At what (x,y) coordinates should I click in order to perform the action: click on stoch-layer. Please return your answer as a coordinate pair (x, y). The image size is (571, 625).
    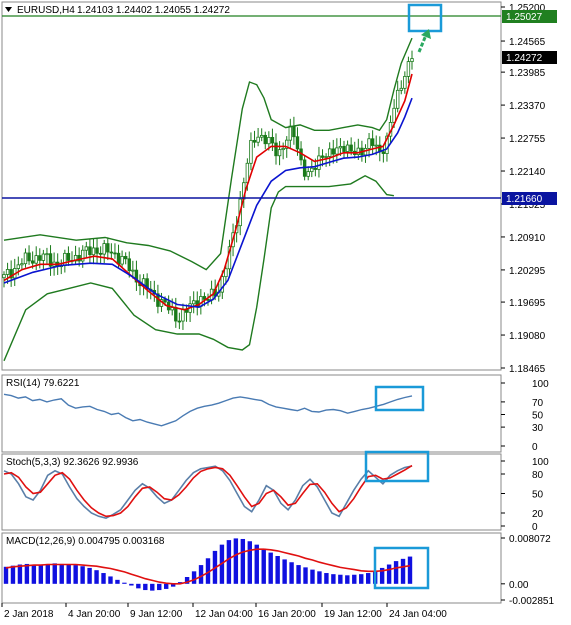
    Looking at the image, I should click on (208, 492).